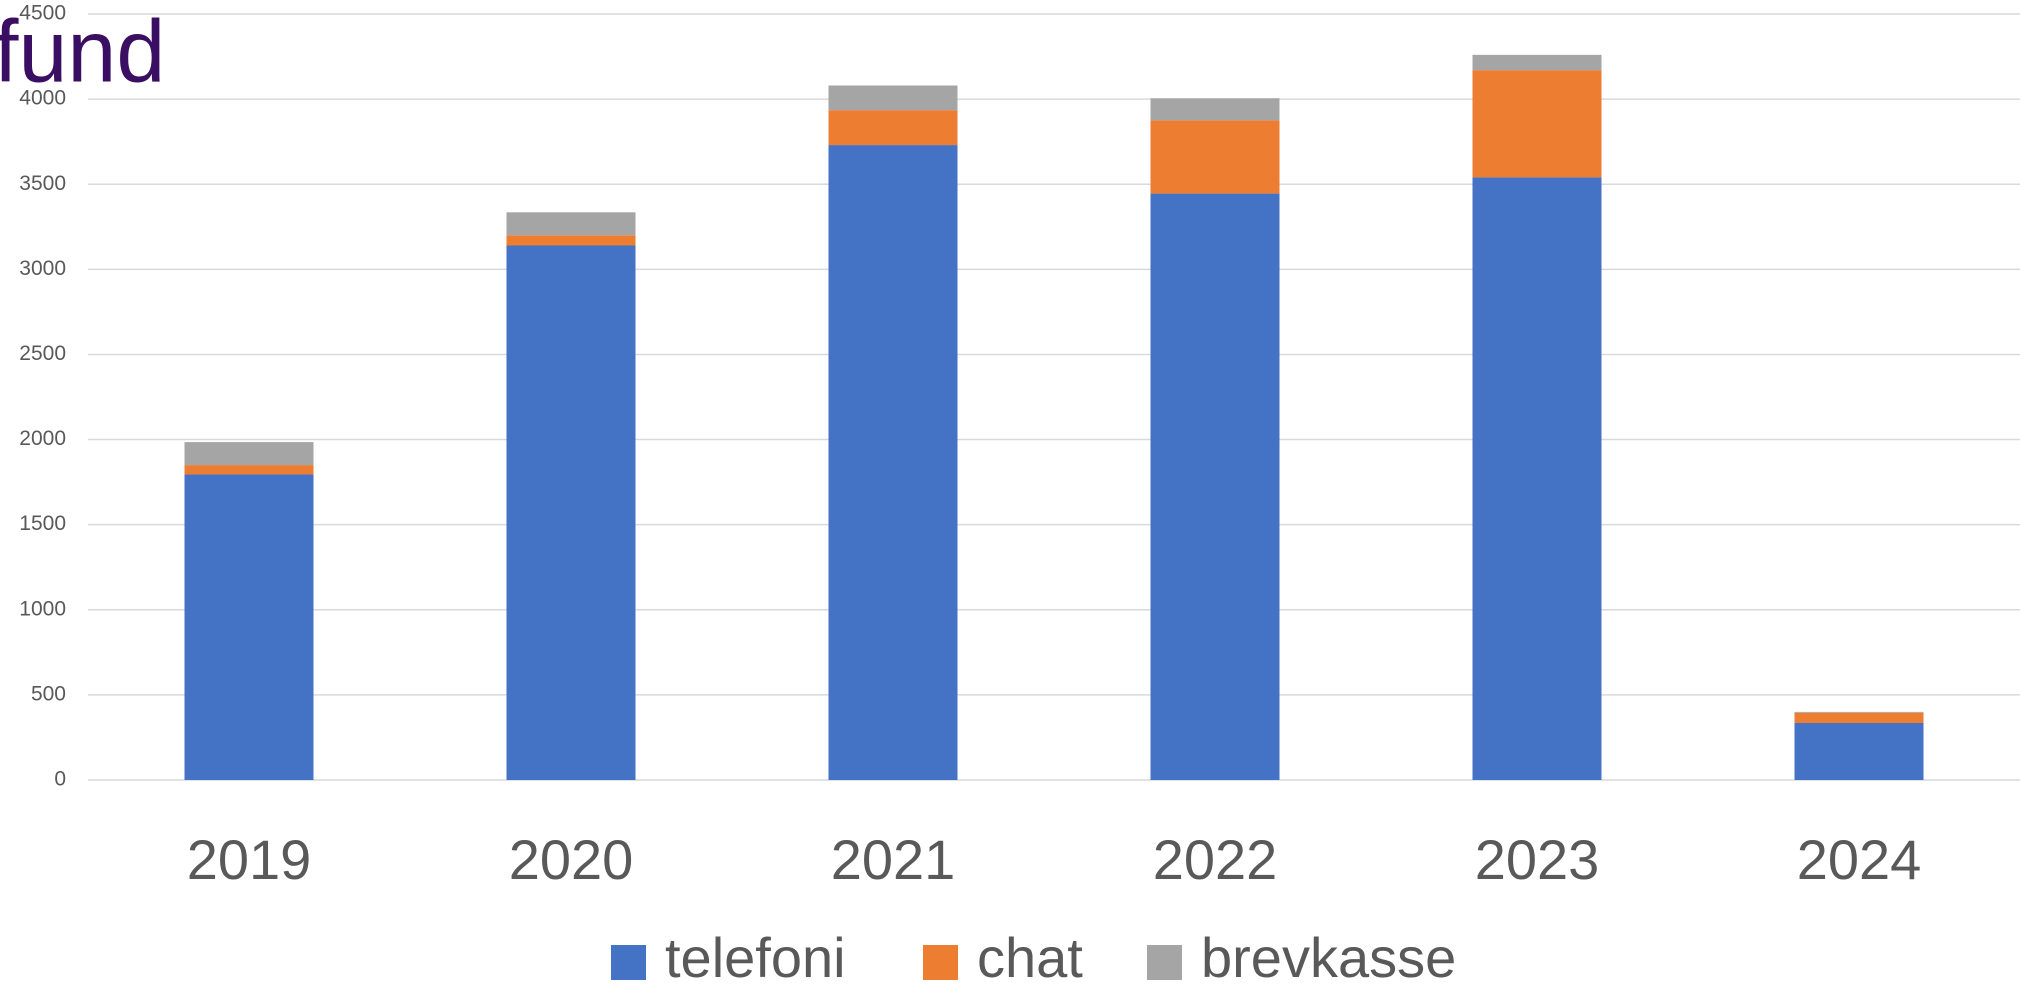 Image resolution: width=2021 pixels, height=986 pixels. I want to click on x-tick-label: 2021, so click(893, 859).